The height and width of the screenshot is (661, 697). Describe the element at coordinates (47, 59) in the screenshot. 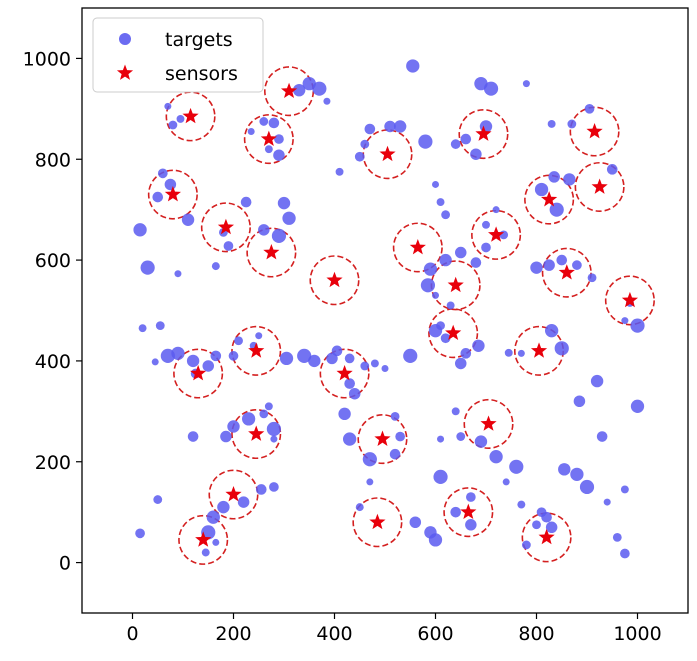

I see `y-tick-label: 1000` at that location.